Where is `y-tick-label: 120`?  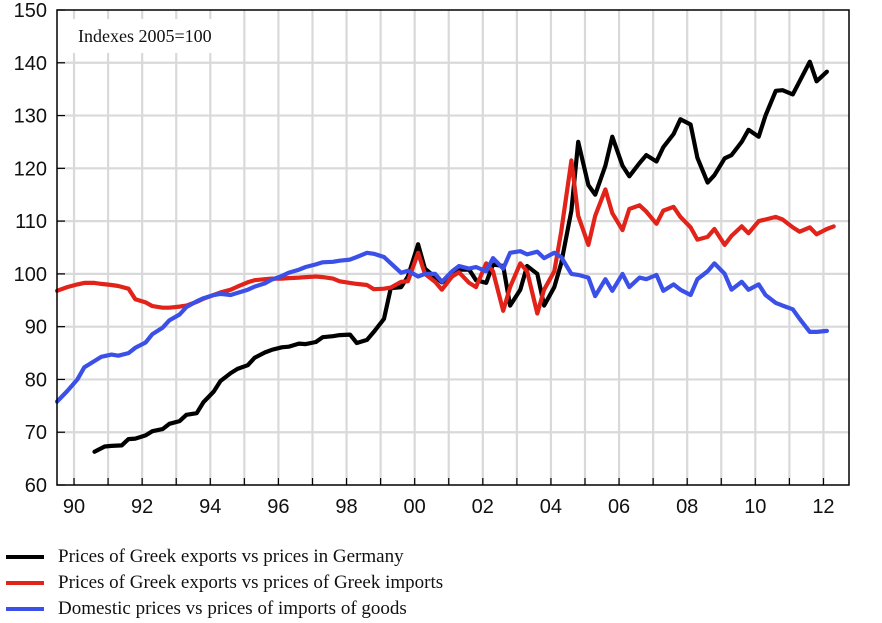 y-tick-label: 120 is located at coordinates (30, 169).